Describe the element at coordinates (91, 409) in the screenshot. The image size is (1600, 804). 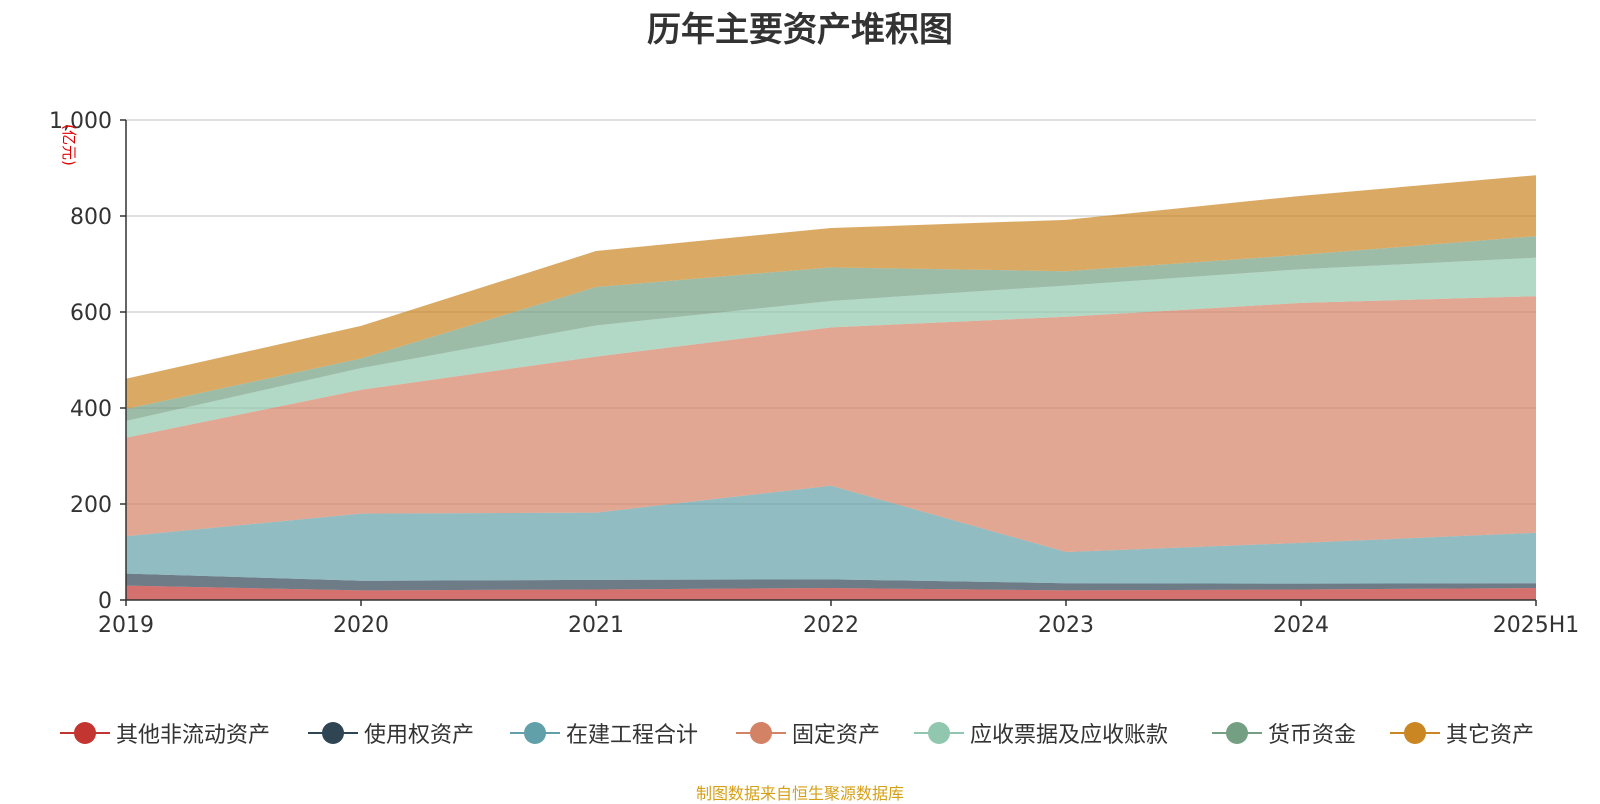
I see `y-tick-label: 400` at that location.